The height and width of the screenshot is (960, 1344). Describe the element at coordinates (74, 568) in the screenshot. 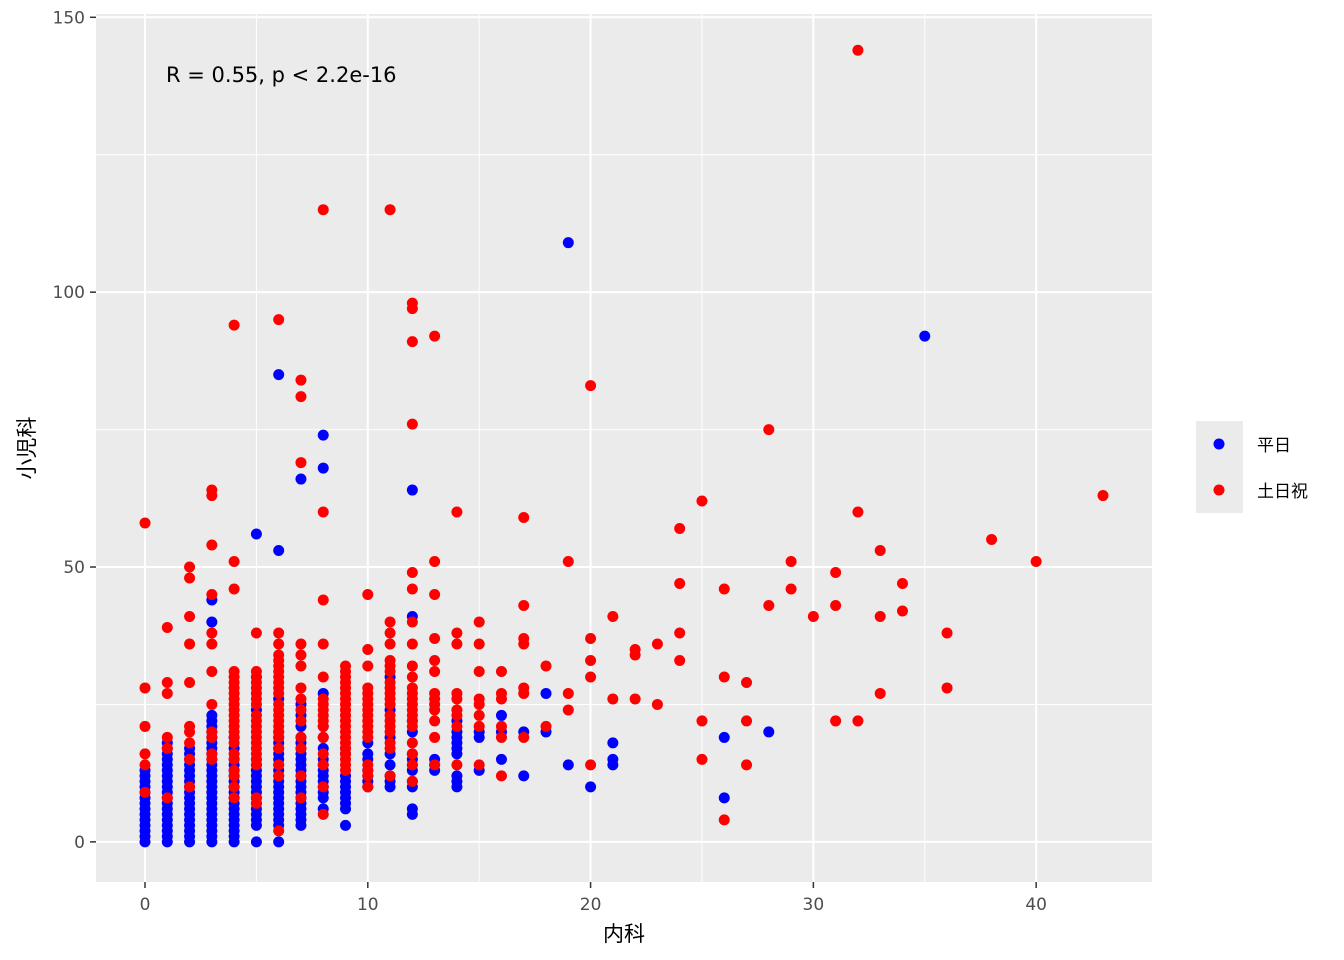

I see `y-tick-label: 50` at that location.